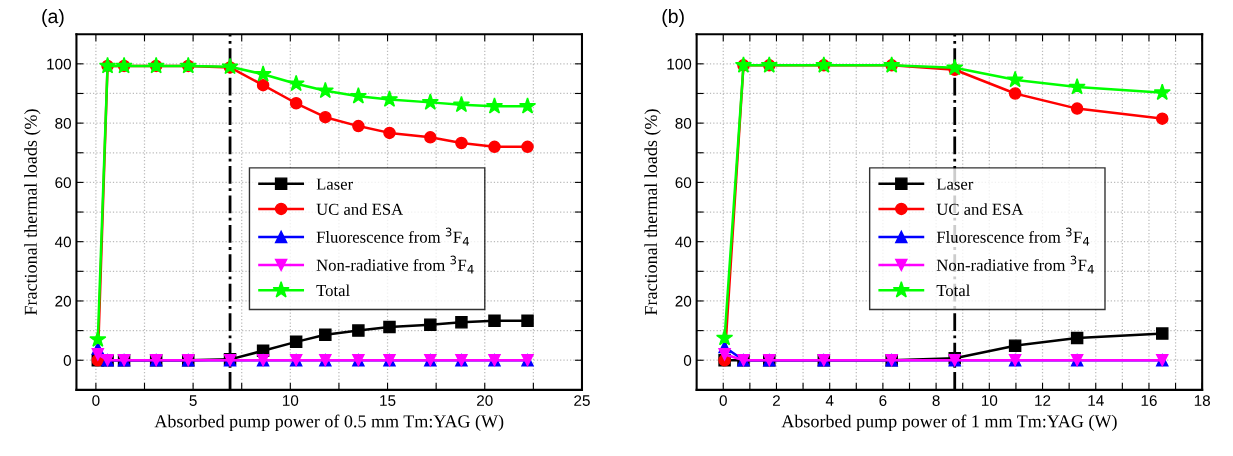  Describe the element at coordinates (936, 400) in the screenshot. I see `x-tick-label: 8` at that location.